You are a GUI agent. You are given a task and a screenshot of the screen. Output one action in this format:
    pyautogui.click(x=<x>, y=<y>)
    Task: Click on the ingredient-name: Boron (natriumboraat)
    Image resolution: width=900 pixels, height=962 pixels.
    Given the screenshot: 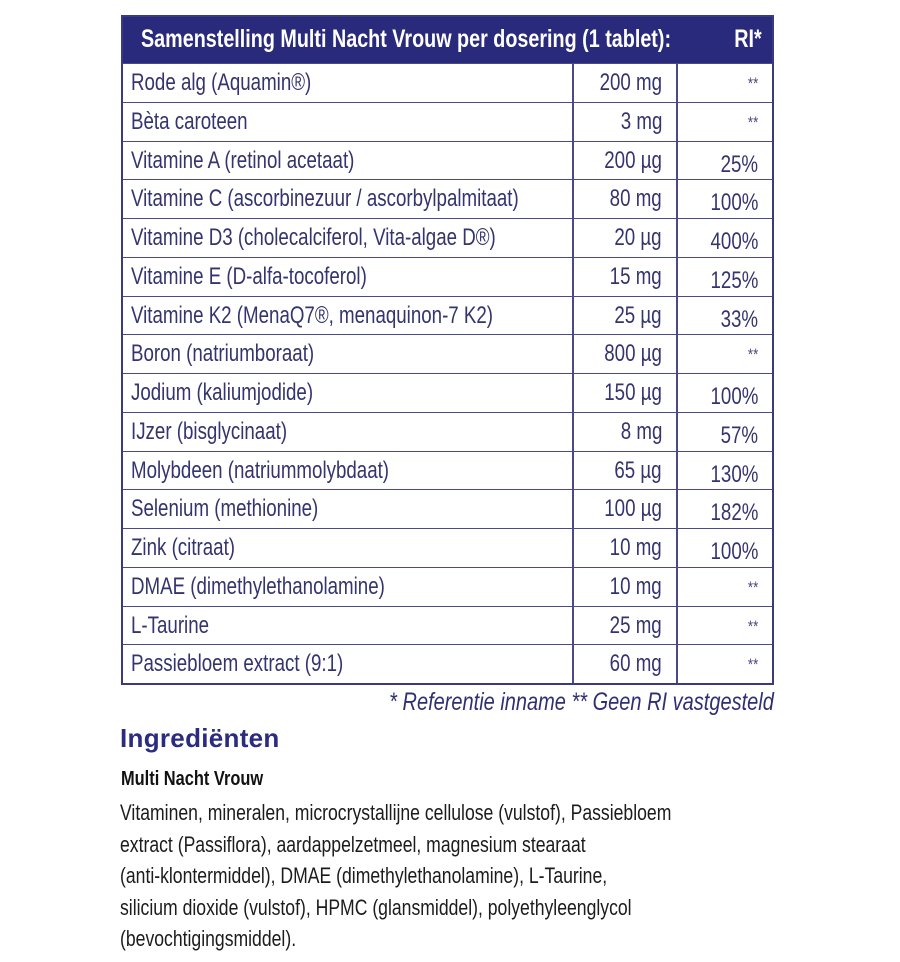 What is the action you would take?
    pyautogui.click(x=223, y=354)
    